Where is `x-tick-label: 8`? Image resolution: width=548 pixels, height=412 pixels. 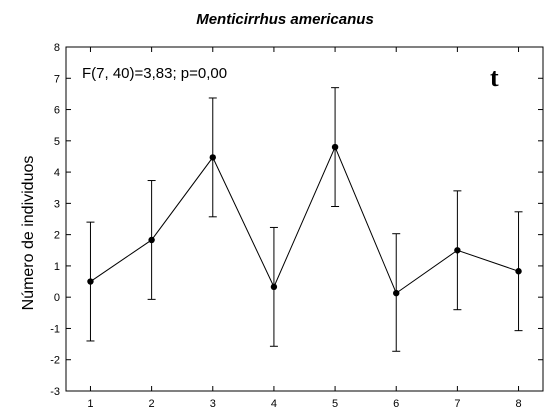 x-tick-label: 8 is located at coordinates (518, 404).